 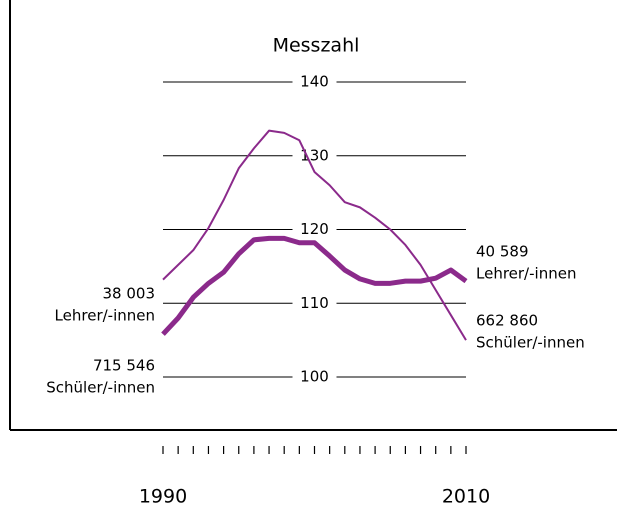 What do you see at coordinates (314, 155) in the screenshot?
I see `y-tick-label: 130` at bounding box center [314, 155].